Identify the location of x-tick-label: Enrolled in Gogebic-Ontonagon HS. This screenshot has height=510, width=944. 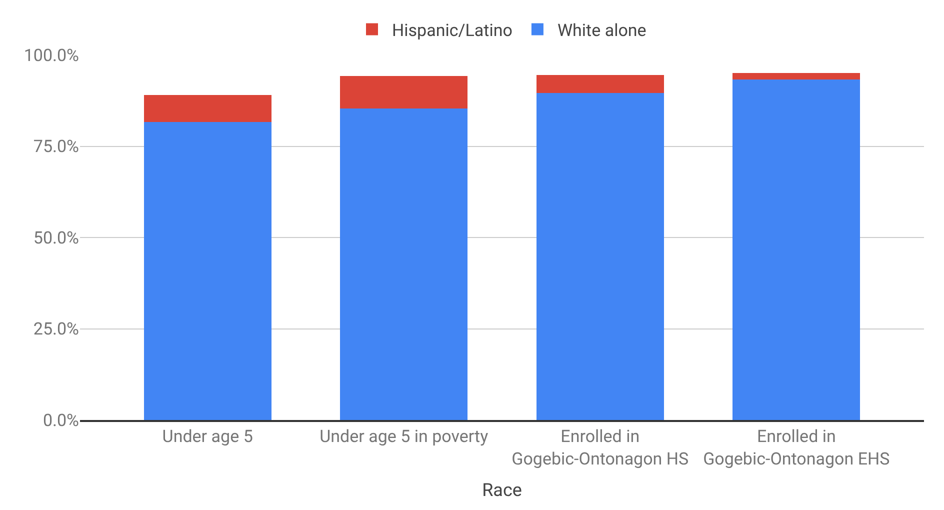
(600, 448).